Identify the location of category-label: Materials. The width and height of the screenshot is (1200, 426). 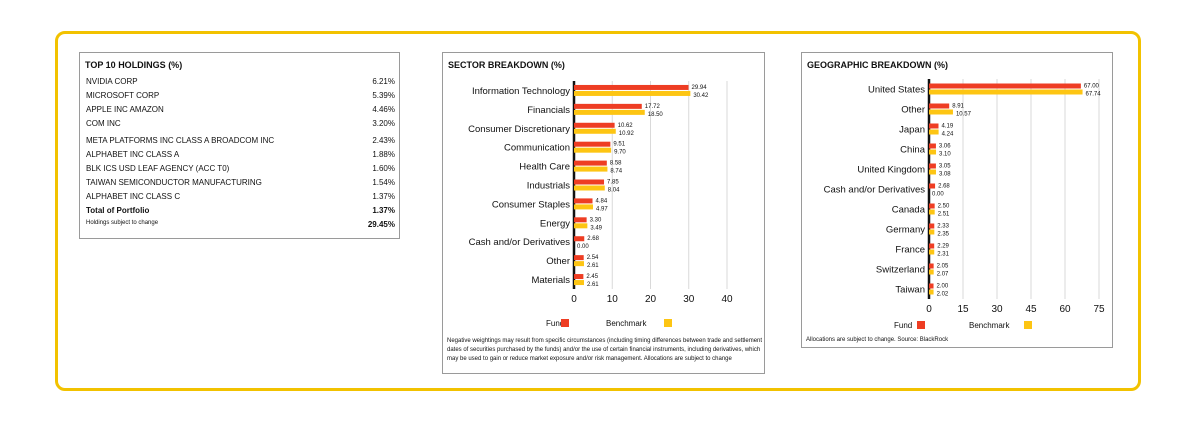
(550, 280).